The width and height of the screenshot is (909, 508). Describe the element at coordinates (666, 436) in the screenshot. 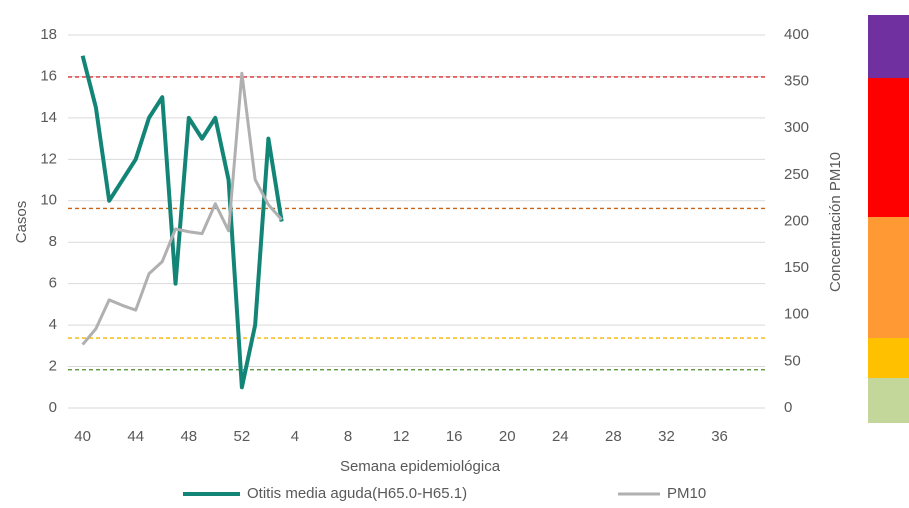

I see `x-tick-label: 32` at that location.